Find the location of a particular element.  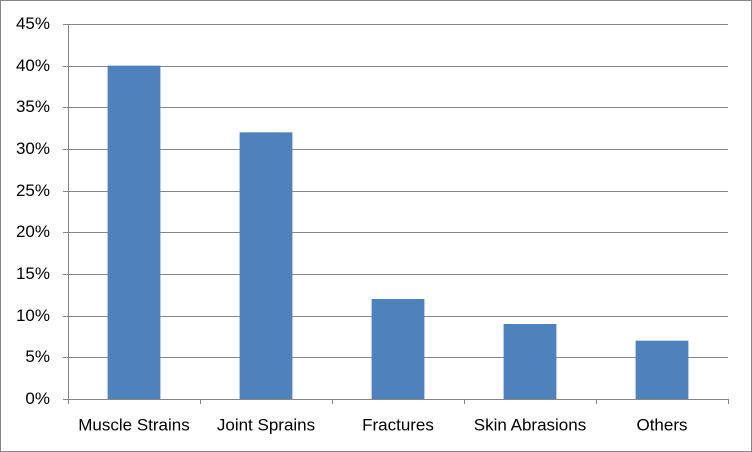

y-tick-label: 35% is located at coordinates (33, 106).